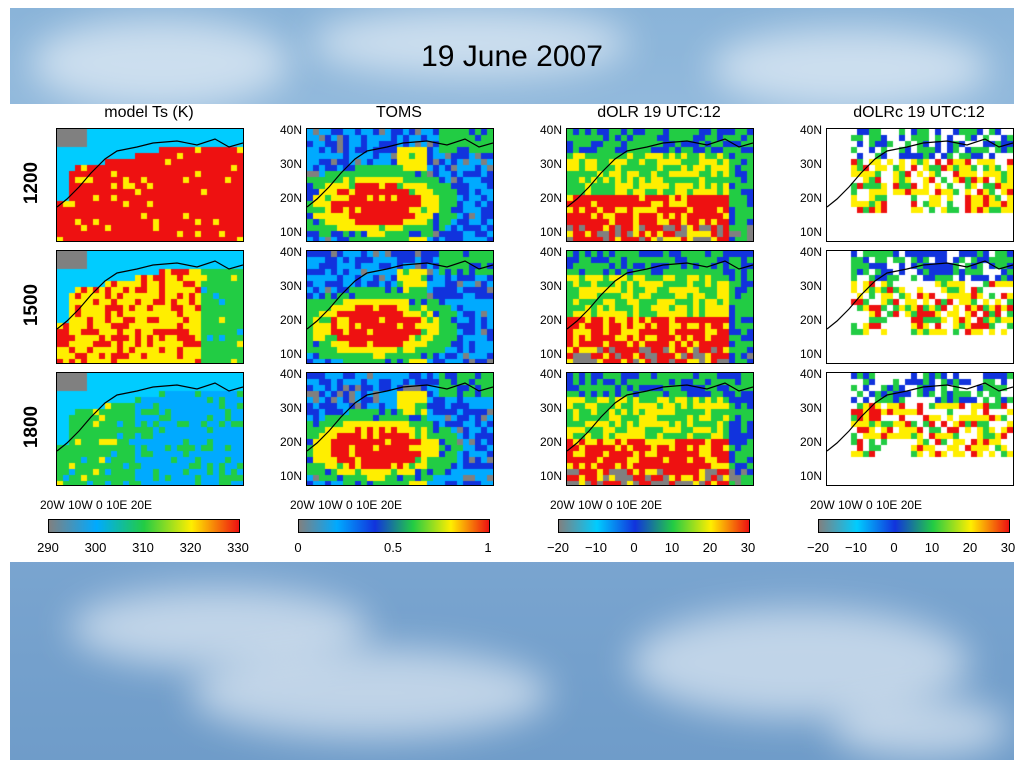 This screenshot has width=1024, height=768. Describe the element at coordinates (659, 112) in the screenshot. I see `column-title: dOLR 19 UTC:12` at that location.